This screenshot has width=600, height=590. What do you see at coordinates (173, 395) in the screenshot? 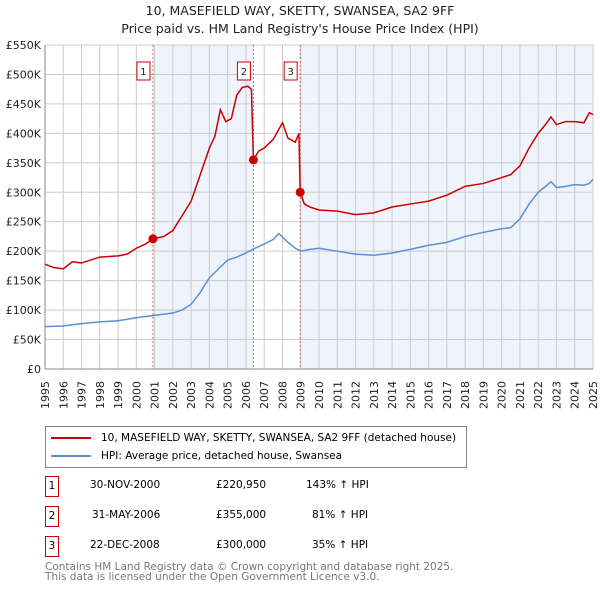
I see `x-tick-label: 2002` at bounding box center [173, 395].